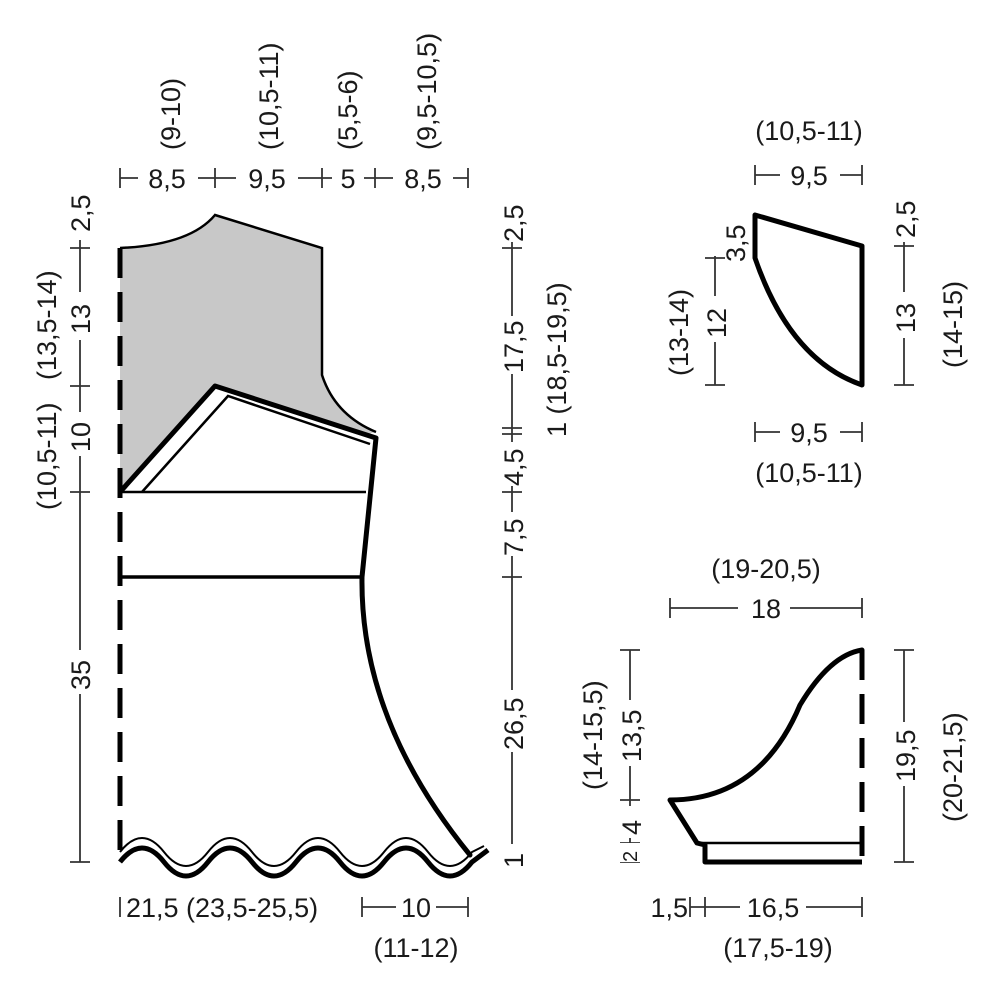 This screenshot has width=1000, height=1000. What do you see at coordinates (514, 467) in the screenshot?
I see `right-dim-4: 4,5` at bounding box center [514, 467].